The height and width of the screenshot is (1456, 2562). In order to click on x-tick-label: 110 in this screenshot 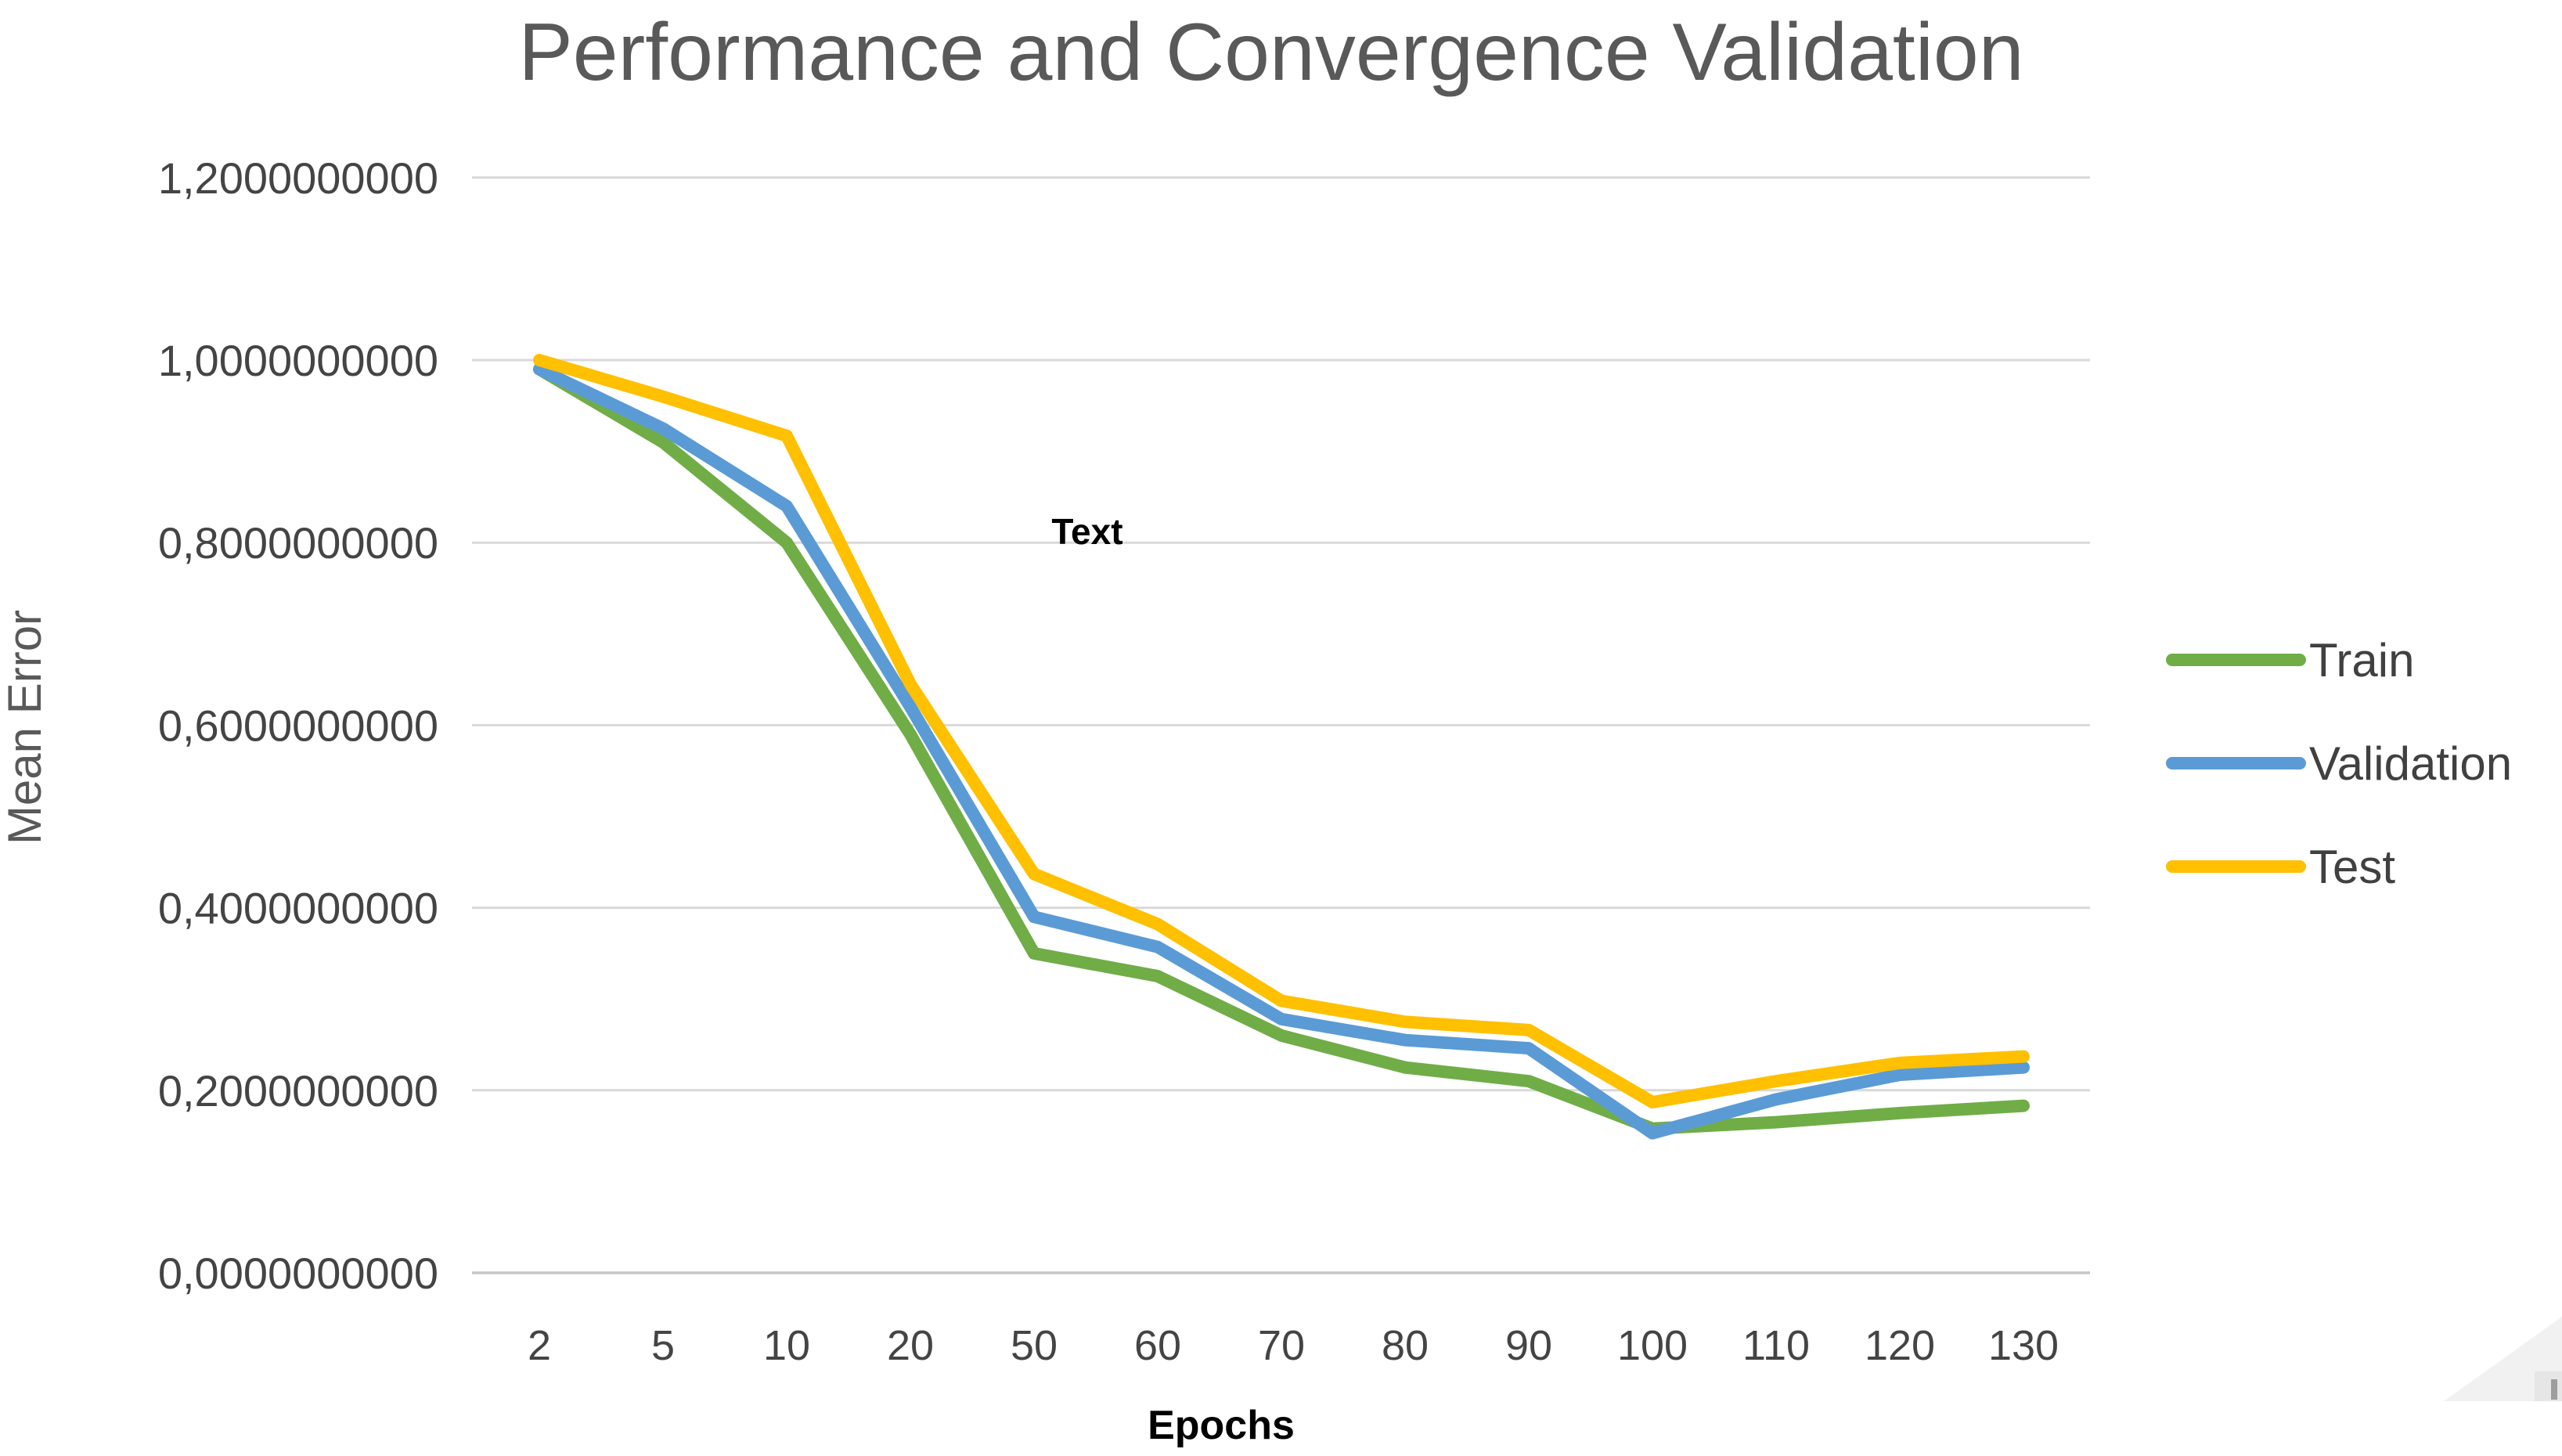, I will do `click(1776, 1345)`.